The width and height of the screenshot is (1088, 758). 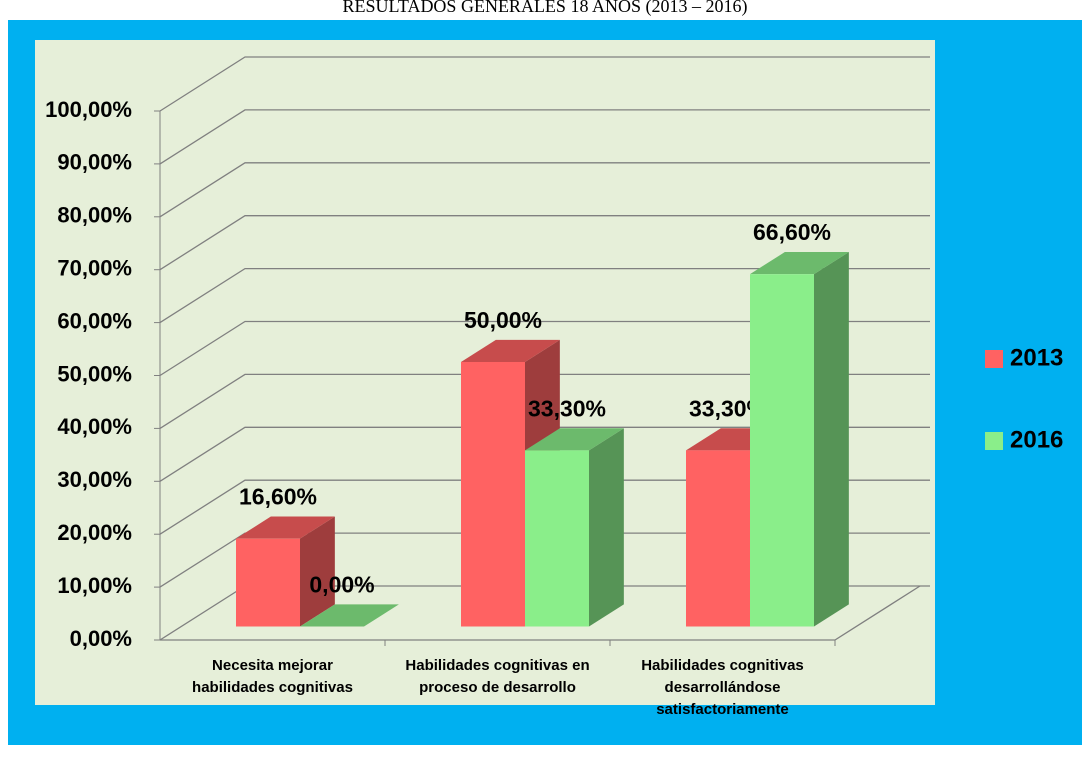 I want to click on data-label: 33,30%, so click(x=567, y=408).